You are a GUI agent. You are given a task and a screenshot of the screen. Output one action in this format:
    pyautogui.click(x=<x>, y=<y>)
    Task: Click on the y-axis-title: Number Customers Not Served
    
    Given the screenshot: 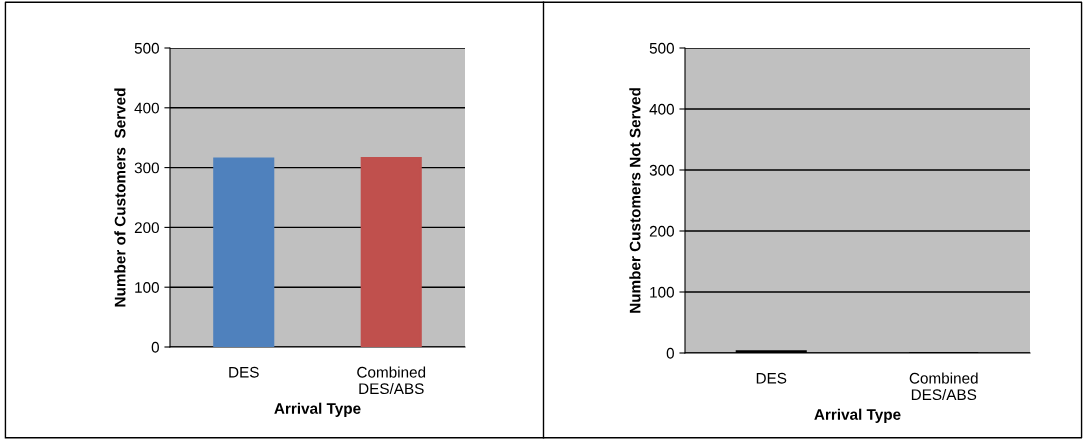 What is the action you would take?
    pyautogui.click(x=635, y=200)
    